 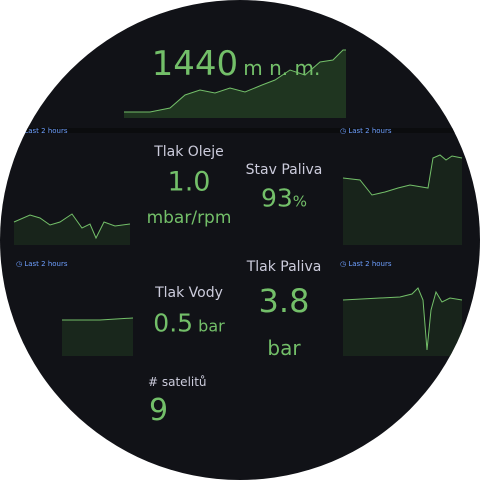 I want to click on panel-title: Stav Paliva, so click(x=284, y=170).